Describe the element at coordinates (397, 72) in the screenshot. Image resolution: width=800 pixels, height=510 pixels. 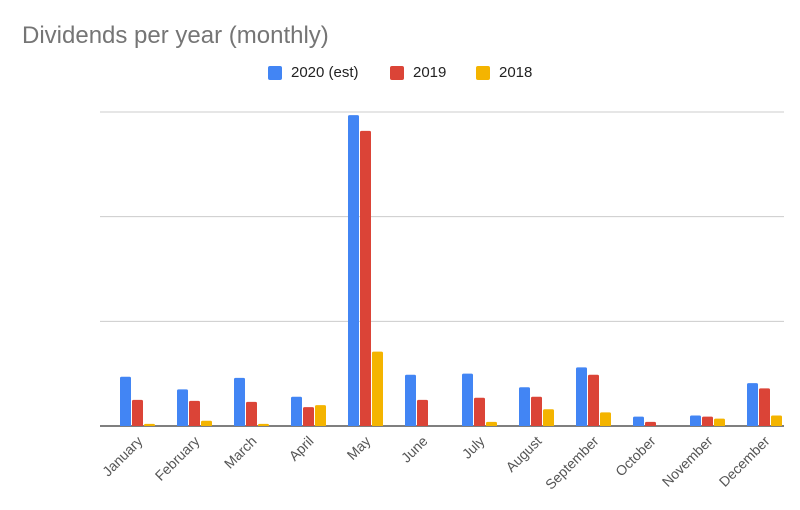
I see `legend-swatch-2019` at that location.